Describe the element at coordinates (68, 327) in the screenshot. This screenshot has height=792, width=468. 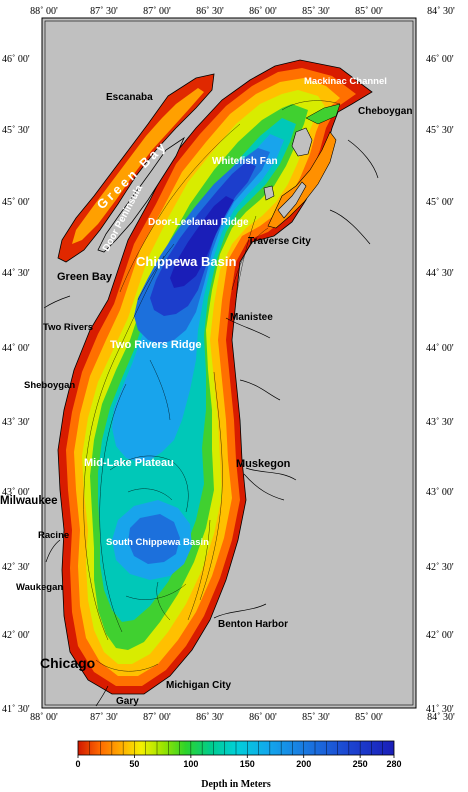
I see `place-label-two-rivers: Two Rivers` at that location.